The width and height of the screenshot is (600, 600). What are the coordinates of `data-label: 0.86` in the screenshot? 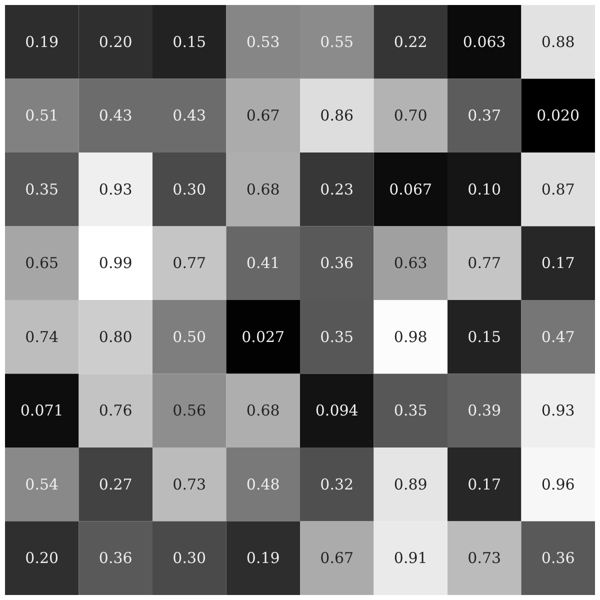 It's located at (337, 115).